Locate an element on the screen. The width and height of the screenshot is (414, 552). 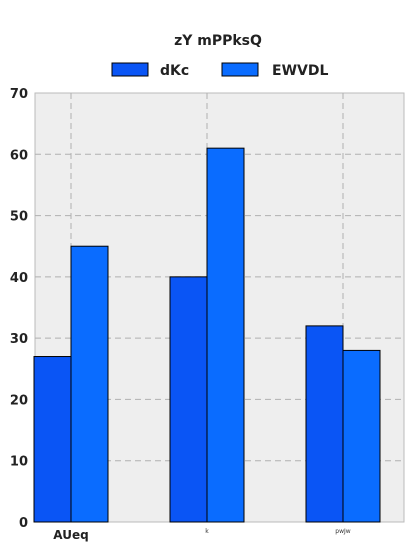
bar-dkc-aueq is located at coordinates (52, 439).